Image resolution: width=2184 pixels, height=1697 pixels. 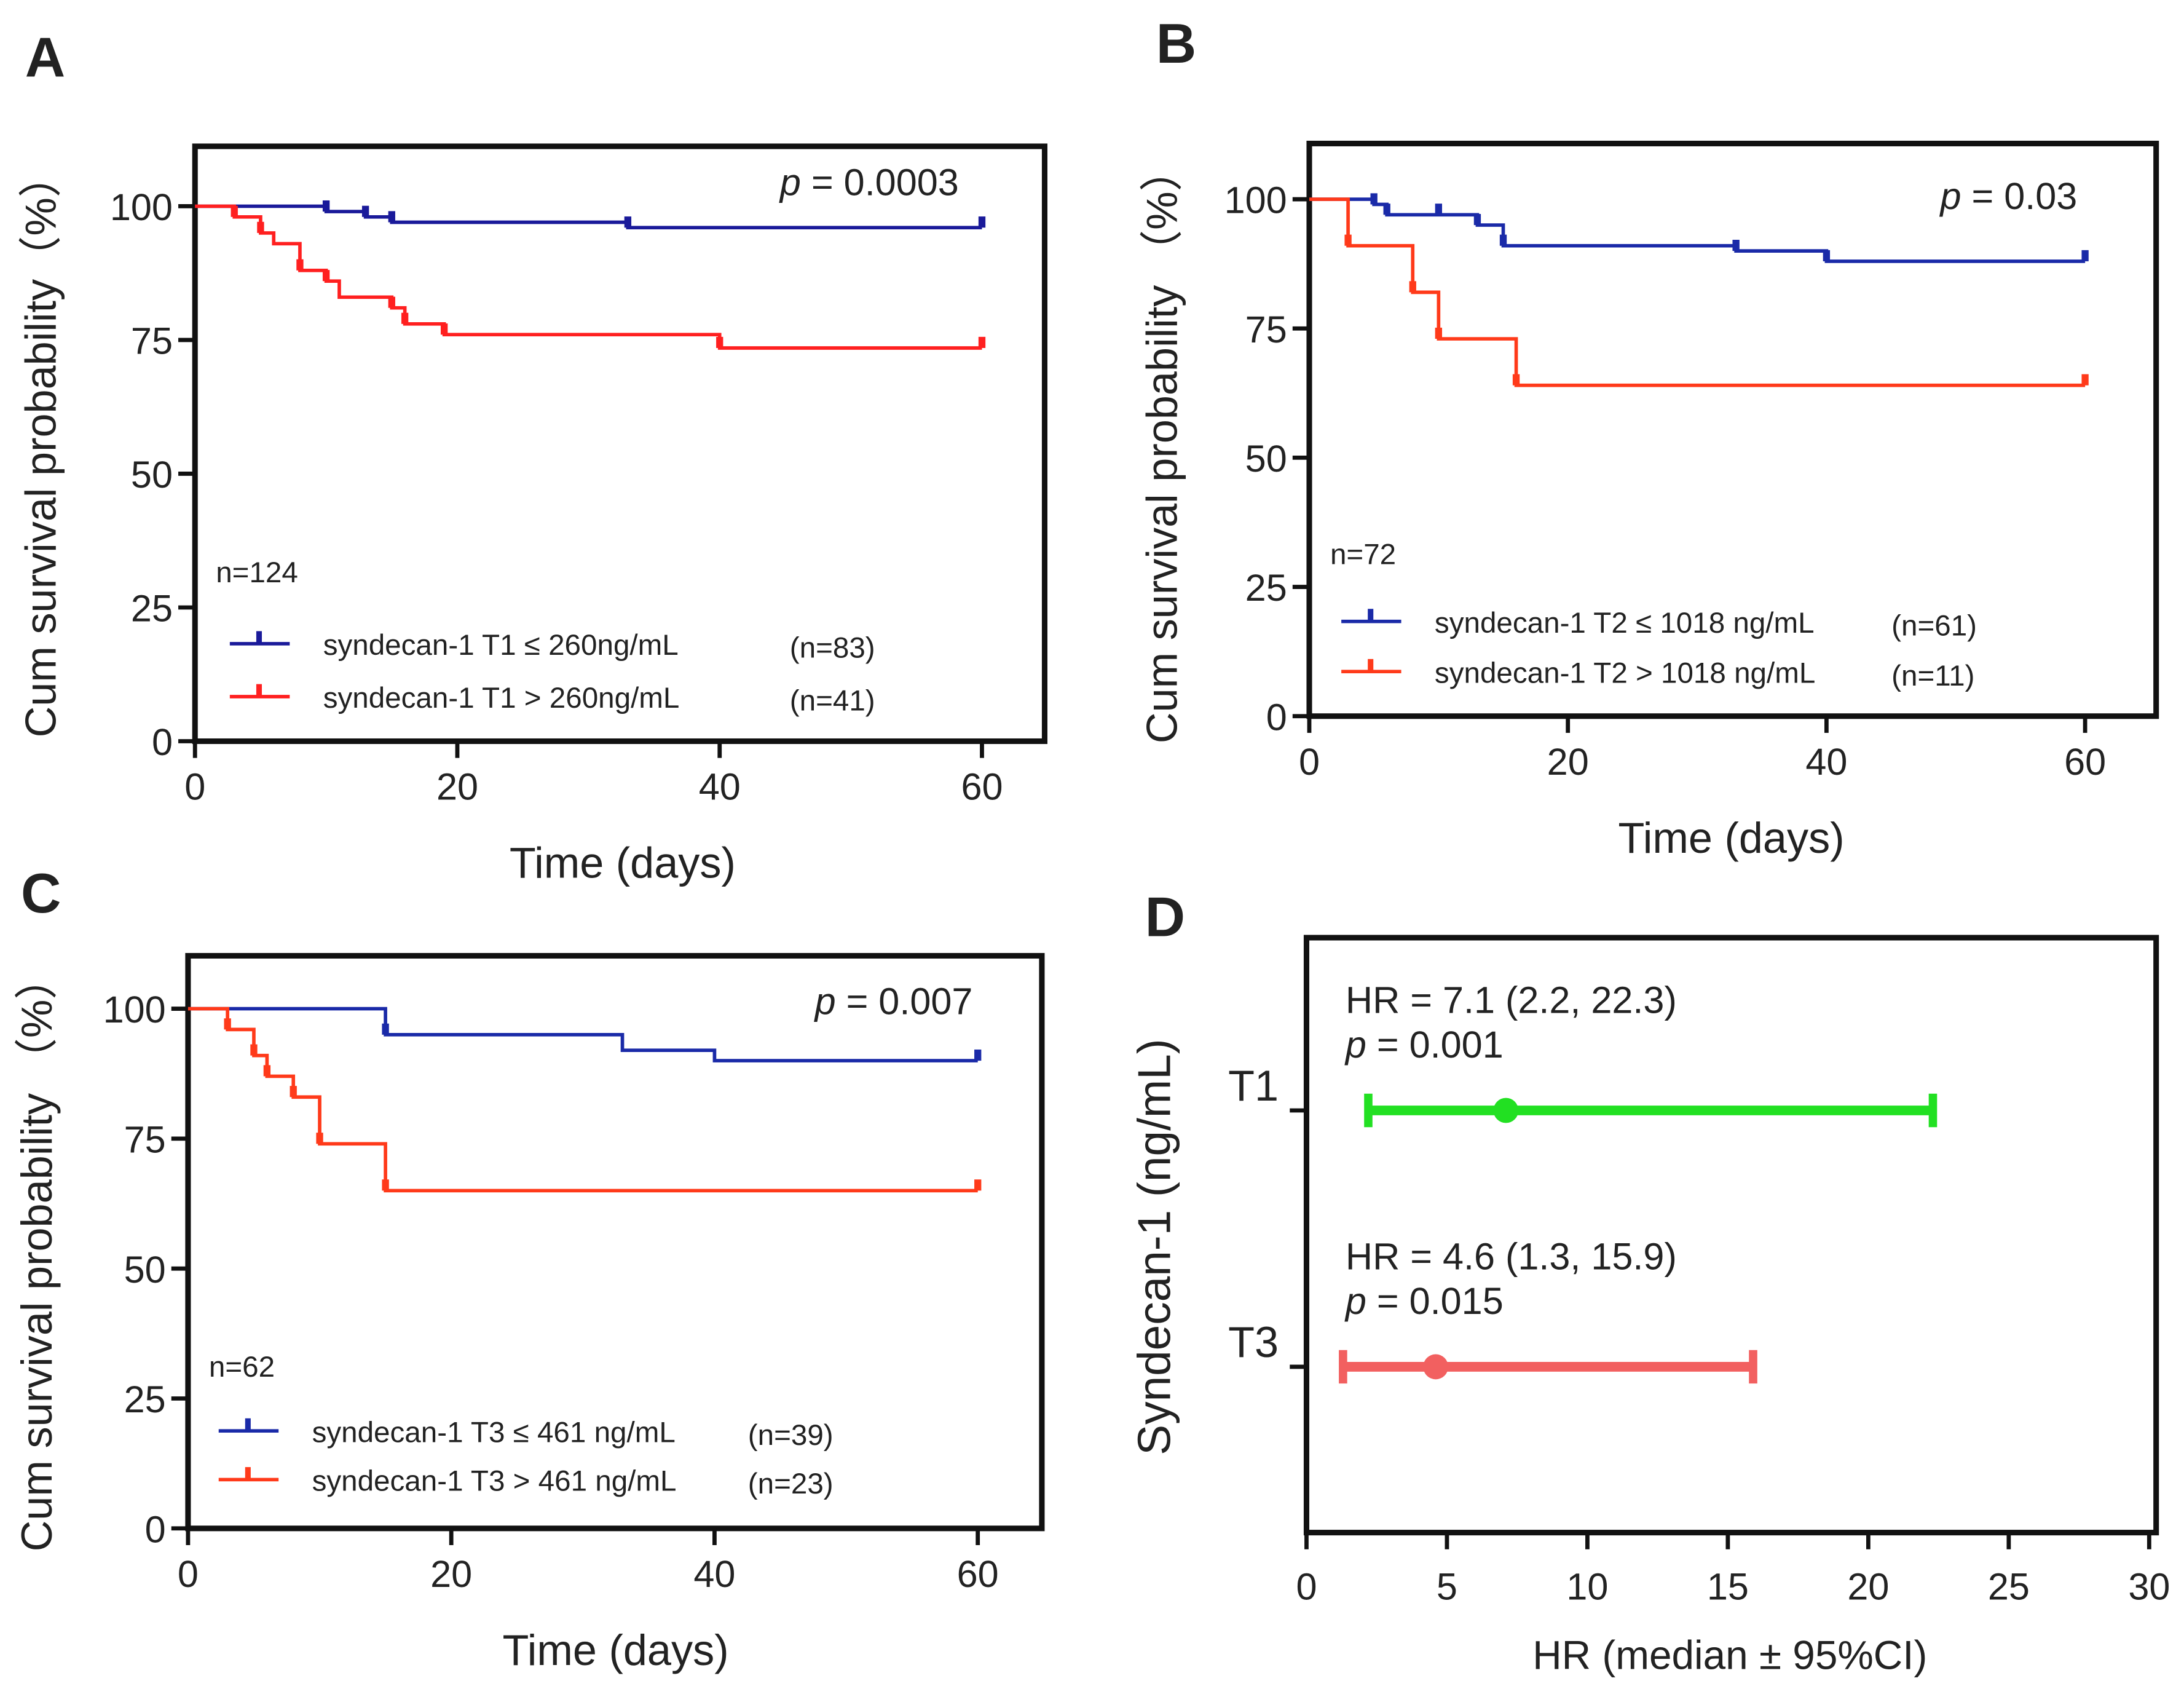 What do you see at coordinates (1625, 673) in the screenshot?
I see `legend-label: syndecan-1 T2 > 1018 ng/mL` at bounding box center [1625, 673].